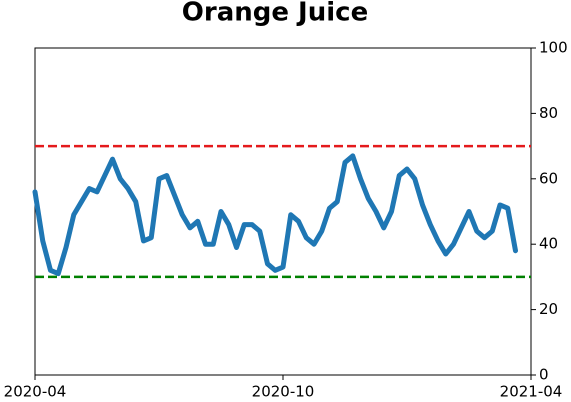  I want to click on x-tick-label: 2021-04, so click(531, 392).